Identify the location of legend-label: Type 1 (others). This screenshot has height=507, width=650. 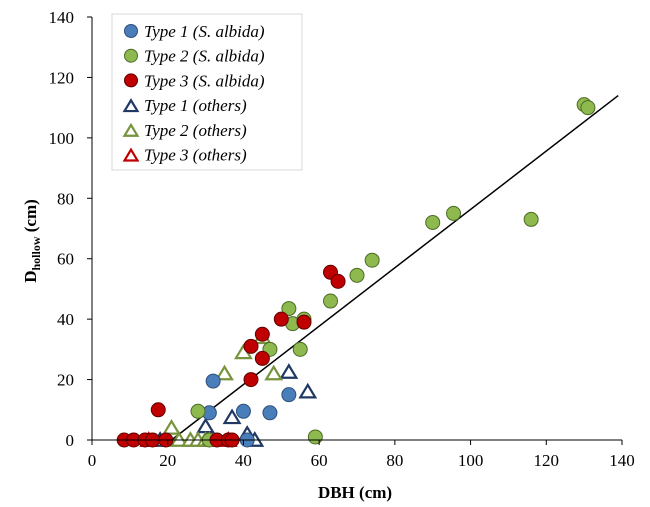
(195, 105).